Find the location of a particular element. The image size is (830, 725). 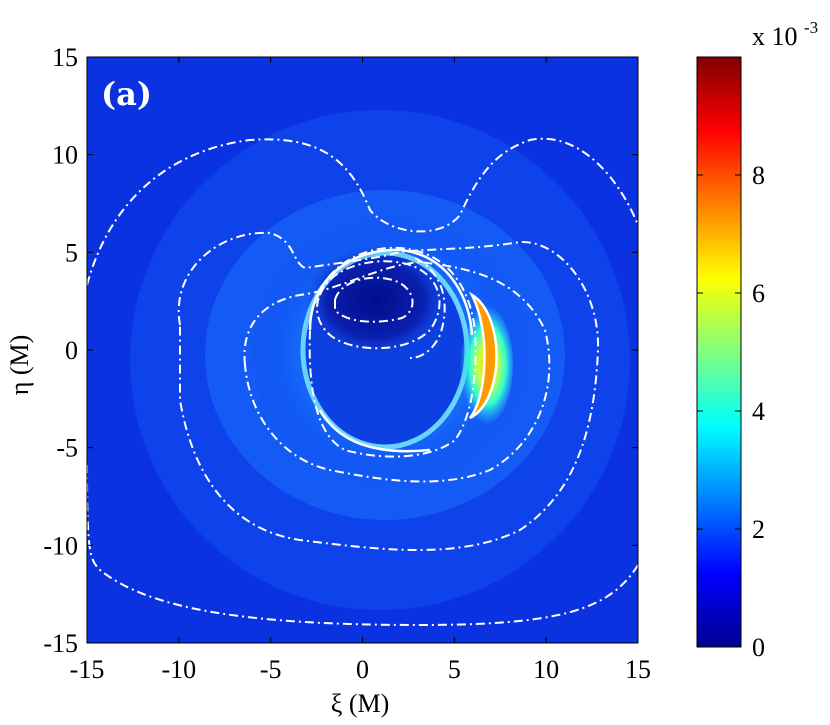

colorbar-scale-label: x 10 -3 is located at coordinates (785, 34).